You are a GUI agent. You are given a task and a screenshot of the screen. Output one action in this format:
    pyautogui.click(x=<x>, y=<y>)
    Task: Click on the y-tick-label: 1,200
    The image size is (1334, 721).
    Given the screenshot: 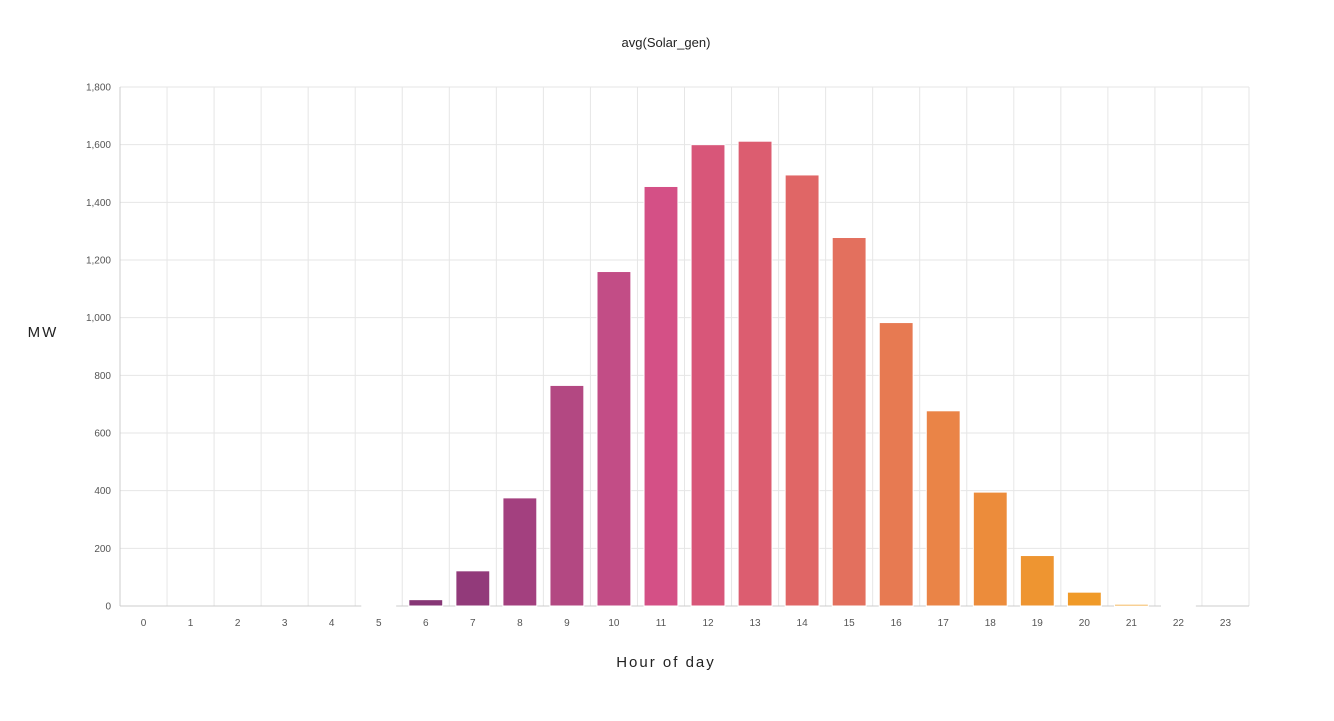 What is the action you would take?
    pyautogui.click(x=98, y=261)
    